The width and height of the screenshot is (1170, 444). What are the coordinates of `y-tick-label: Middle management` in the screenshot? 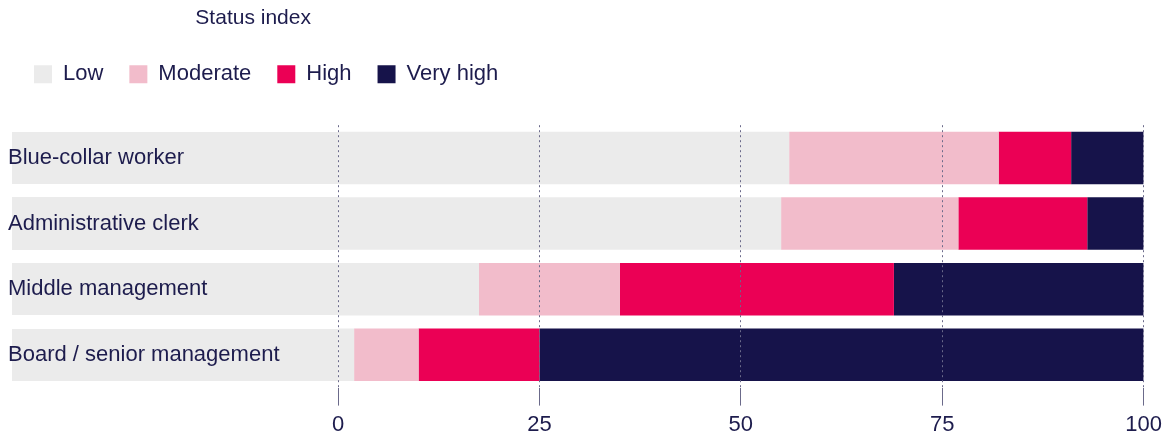 It's located at (108, 288).